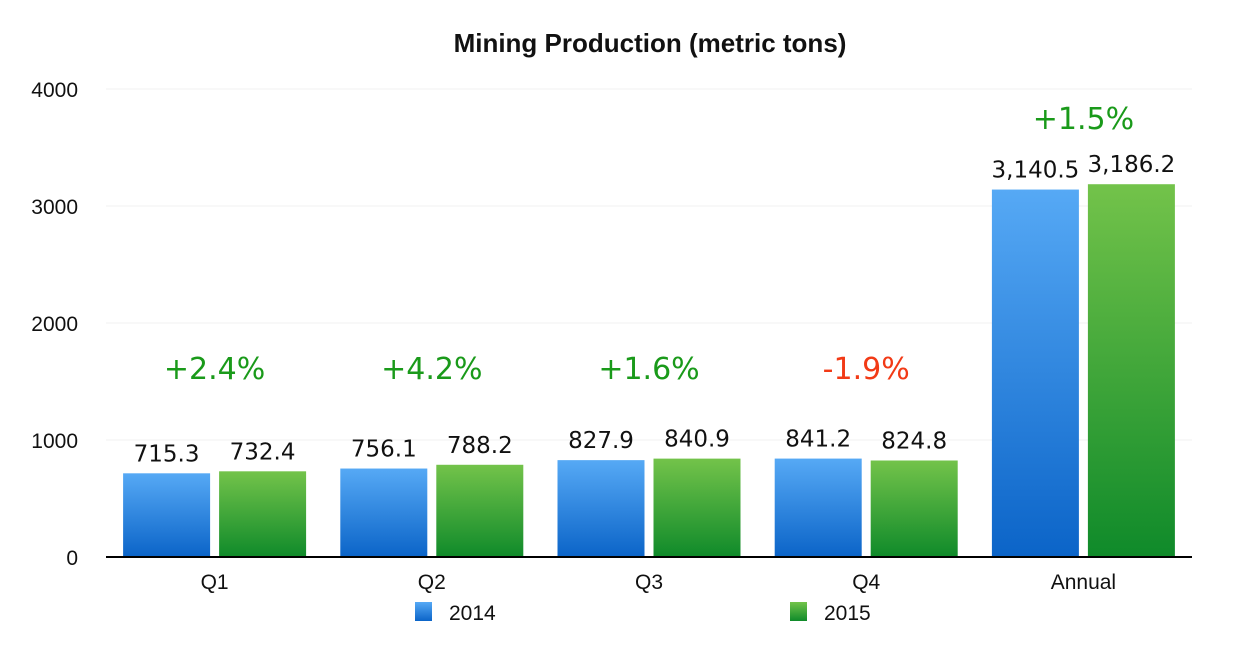 This screenshot has height=650, width=1240. I want to click on x-tick-label: Q4, so click(866, 582).